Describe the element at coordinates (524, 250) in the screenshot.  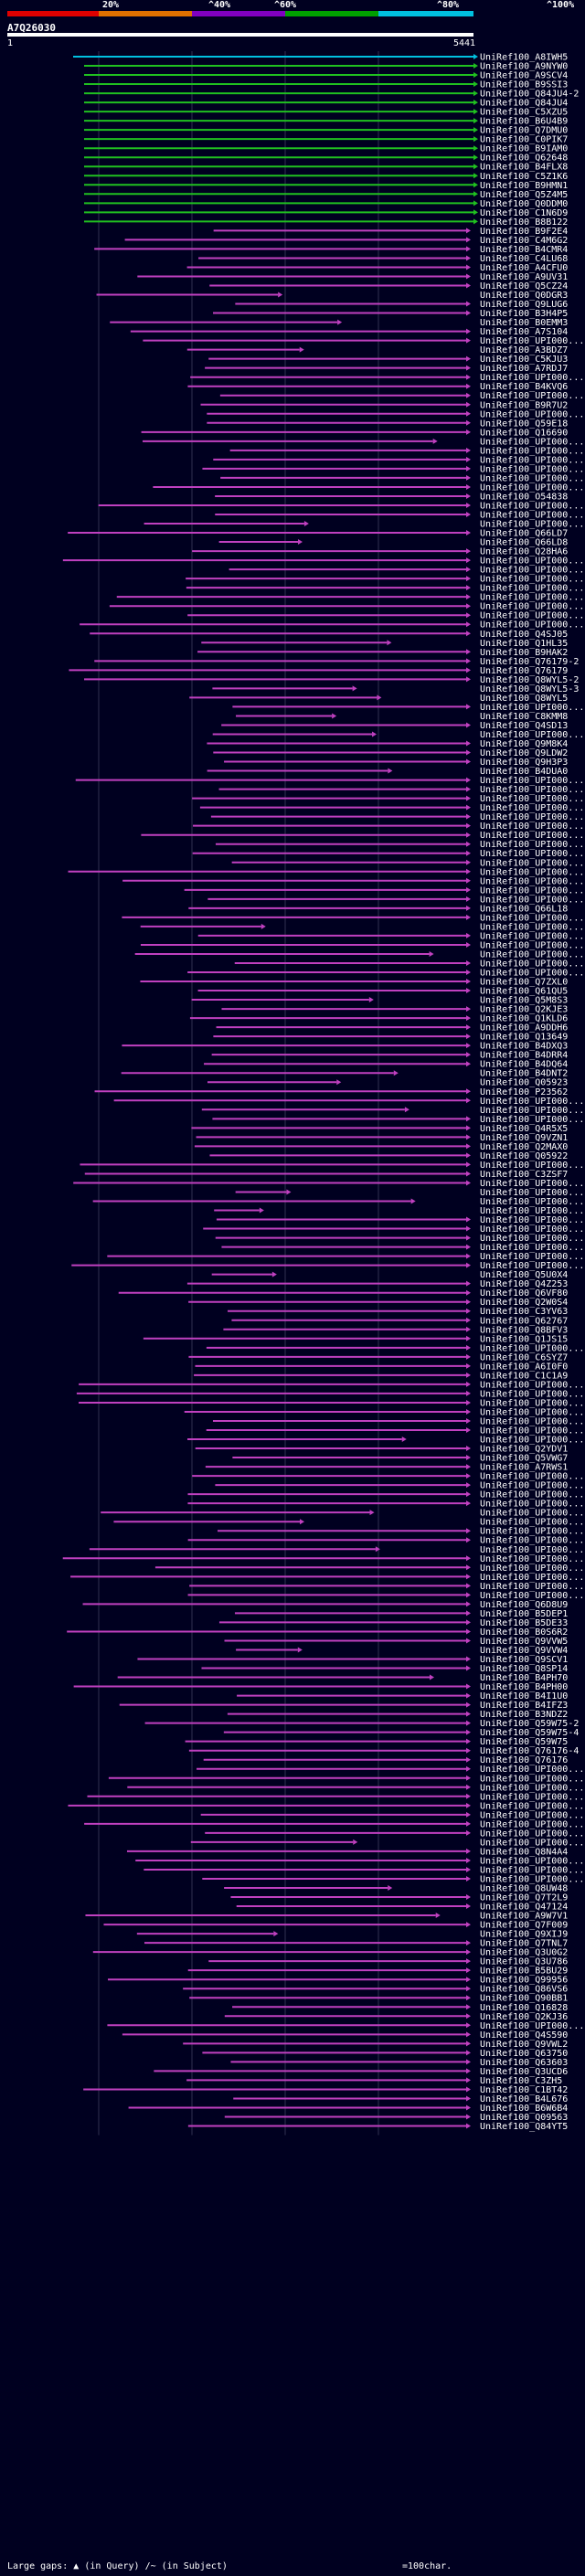
I see `hit-label: UniRef100_B4CMR4` at that location.